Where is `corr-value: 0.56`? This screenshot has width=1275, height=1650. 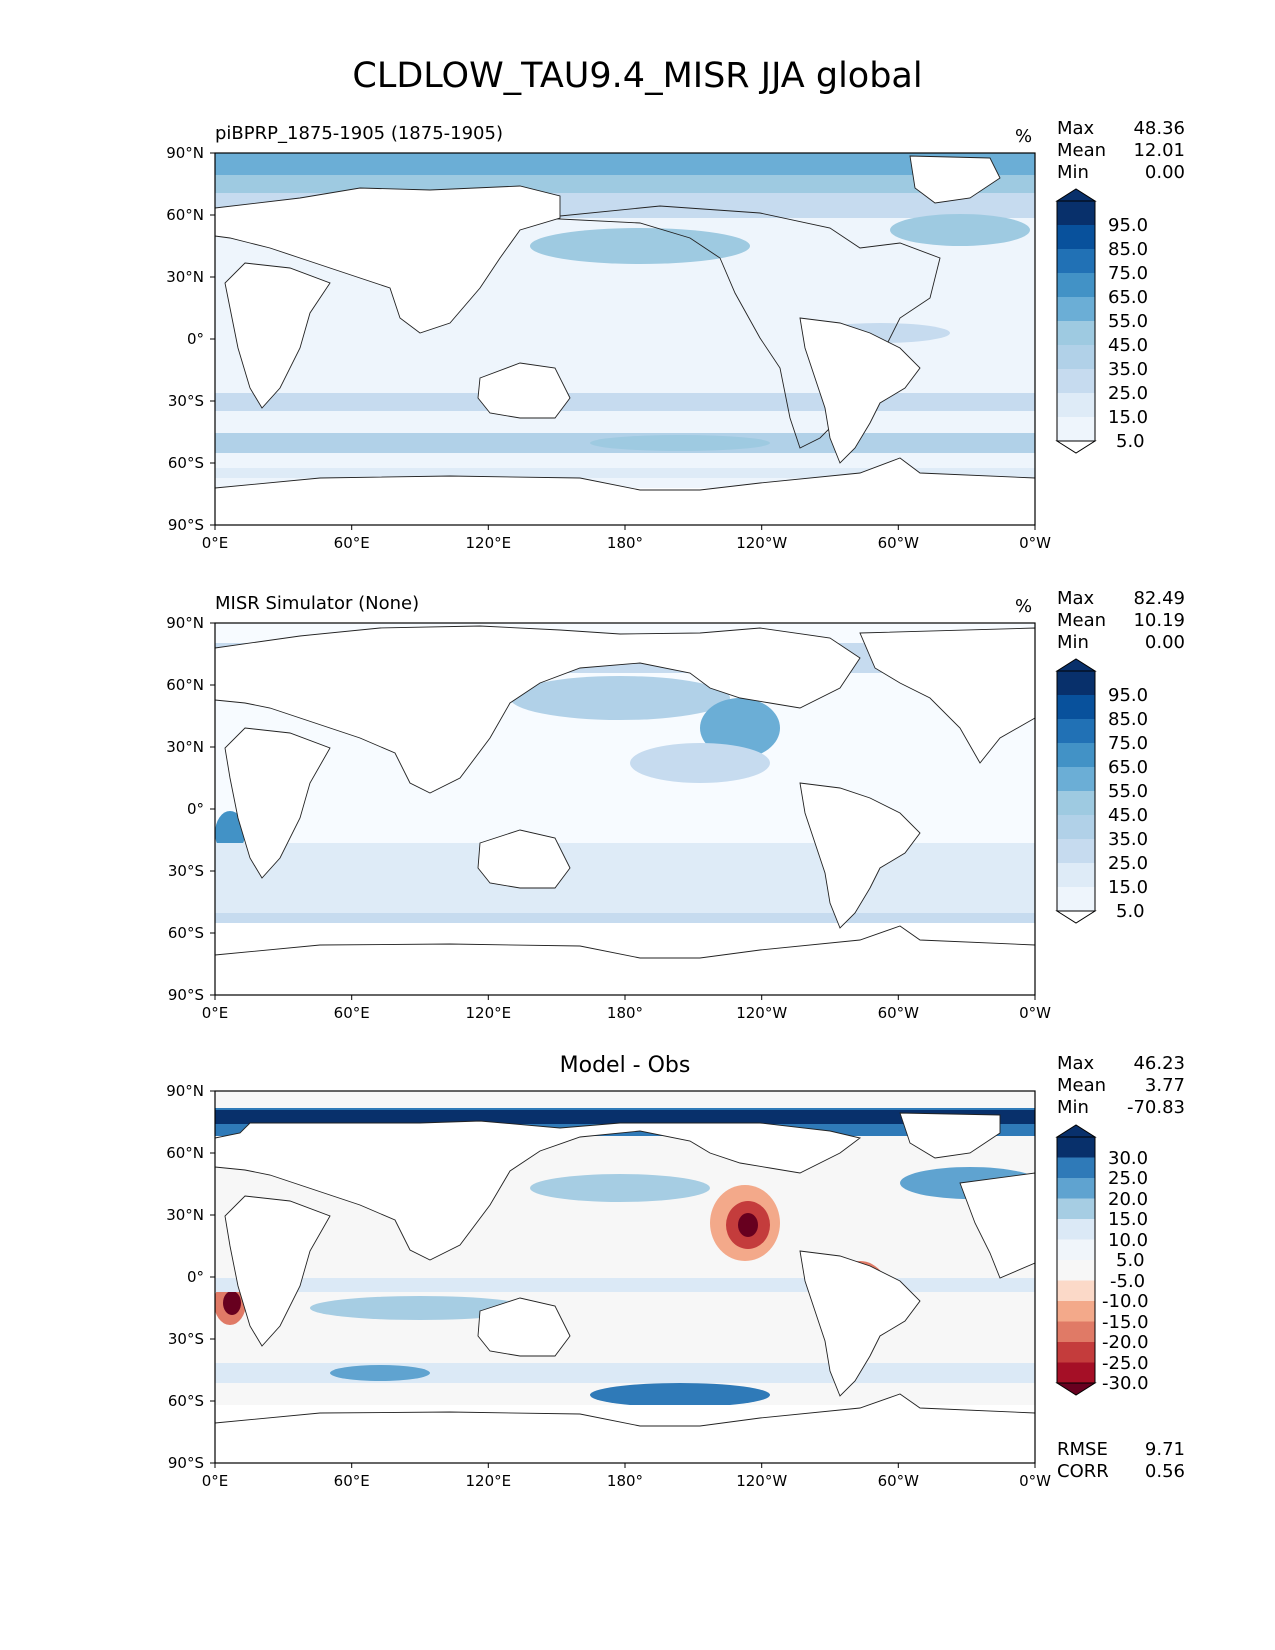 corr-value: 0.56 is located at coordinates (1164, 1471).